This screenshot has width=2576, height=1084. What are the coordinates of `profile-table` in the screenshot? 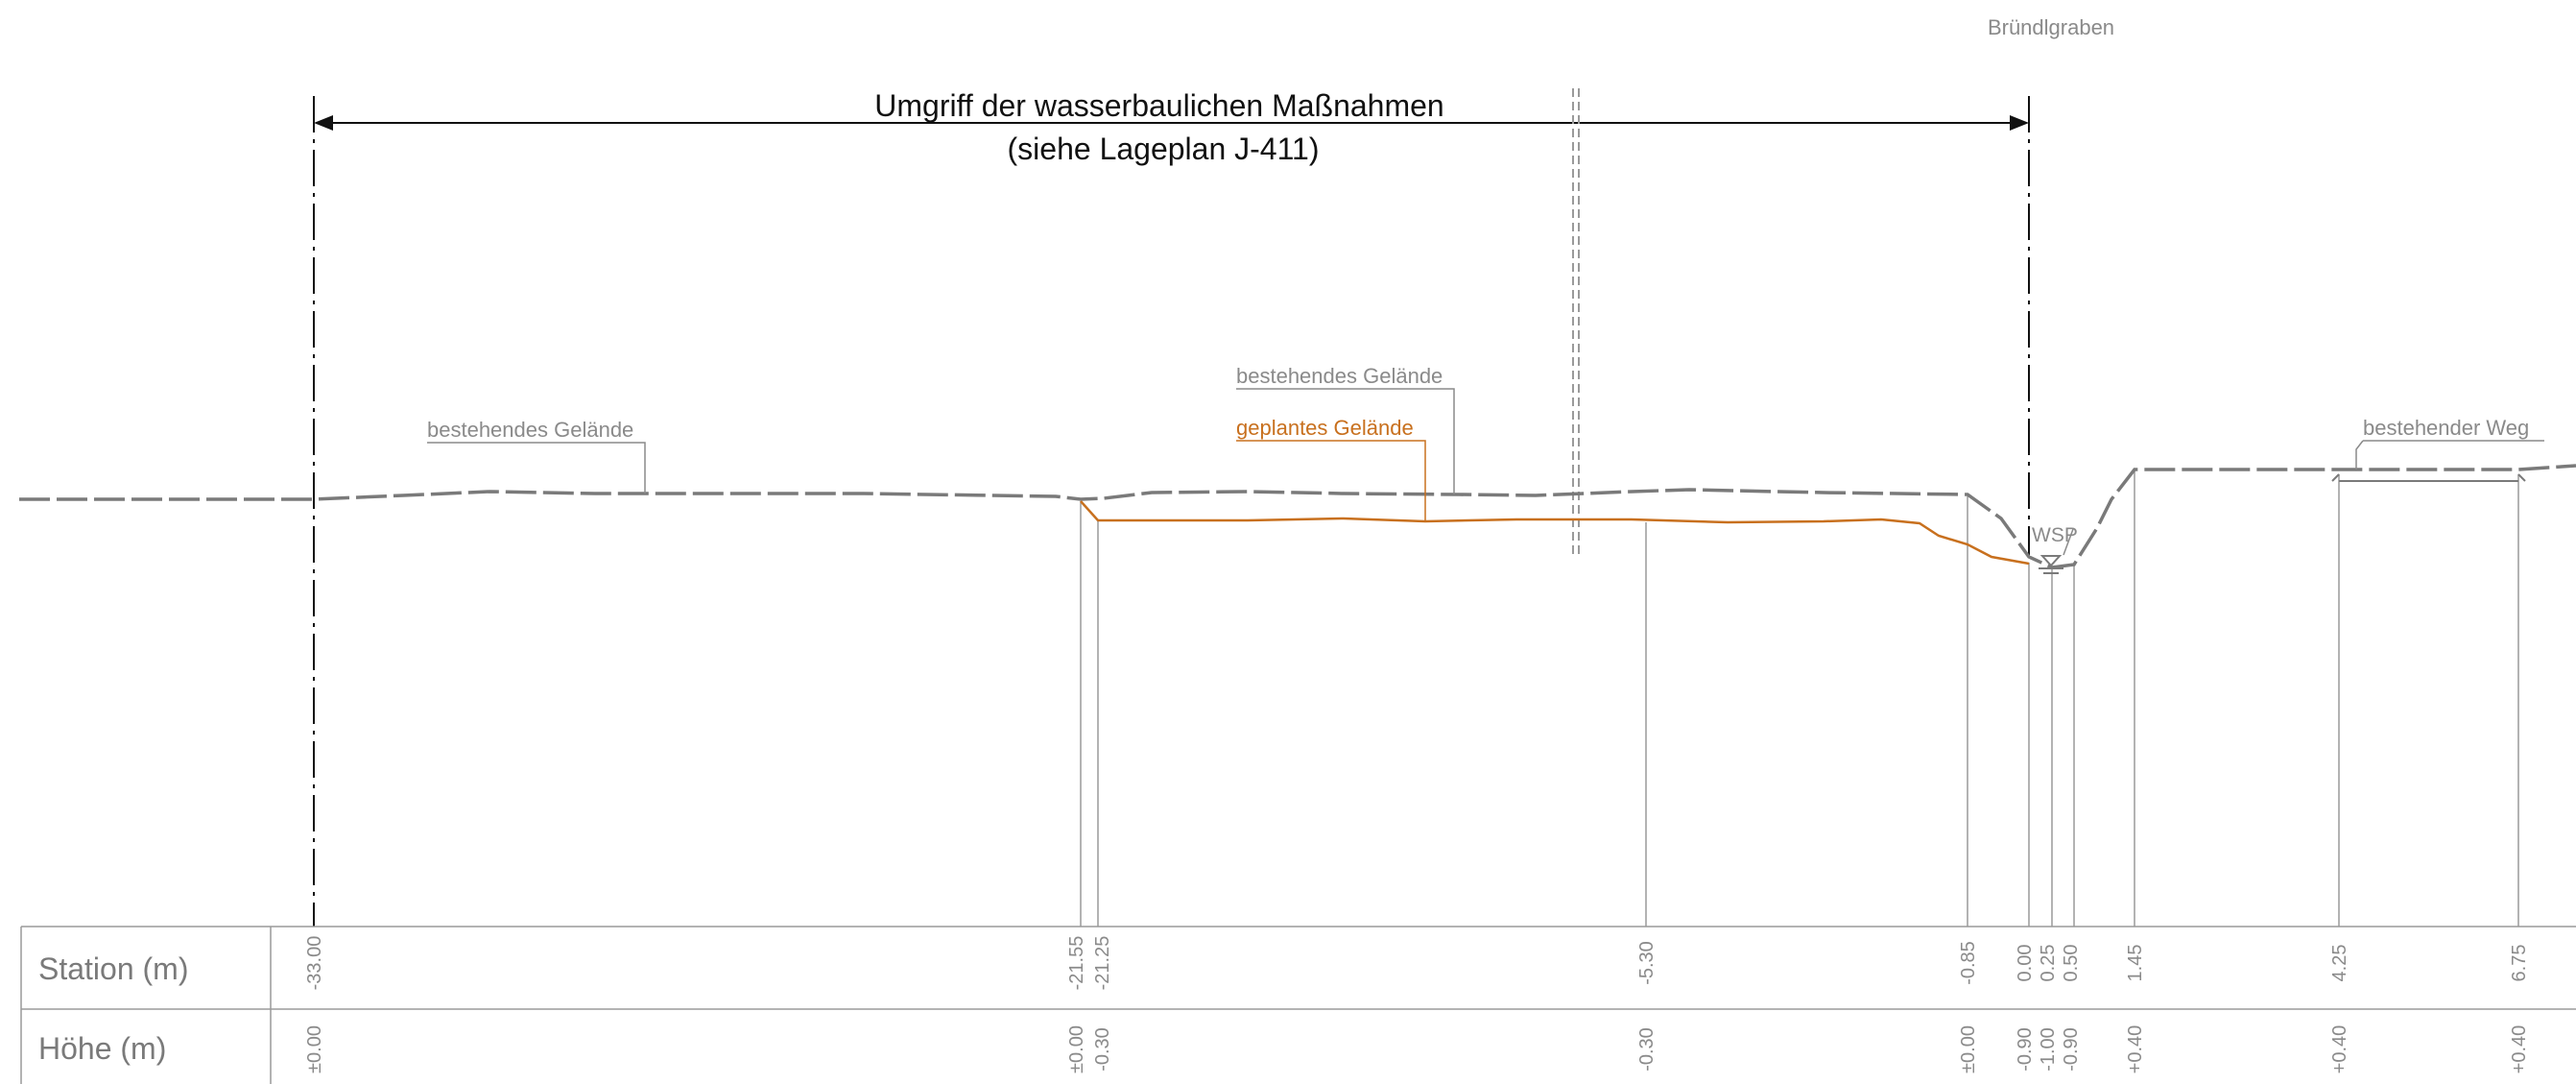 It's located at (1298, 1005).